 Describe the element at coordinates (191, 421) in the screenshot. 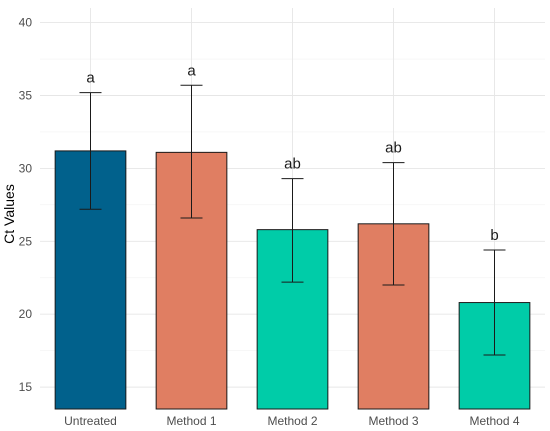

I see `x-tick-label: Method 1` at that location.